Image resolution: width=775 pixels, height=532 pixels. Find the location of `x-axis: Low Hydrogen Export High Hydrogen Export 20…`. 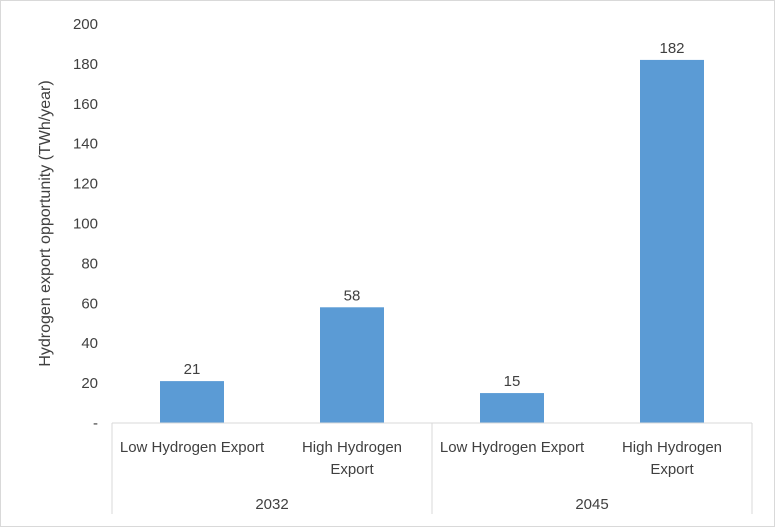

x-axis: Low Hydrogen Export High Hydrogen Export 20… is located at coordinates (432, 468).